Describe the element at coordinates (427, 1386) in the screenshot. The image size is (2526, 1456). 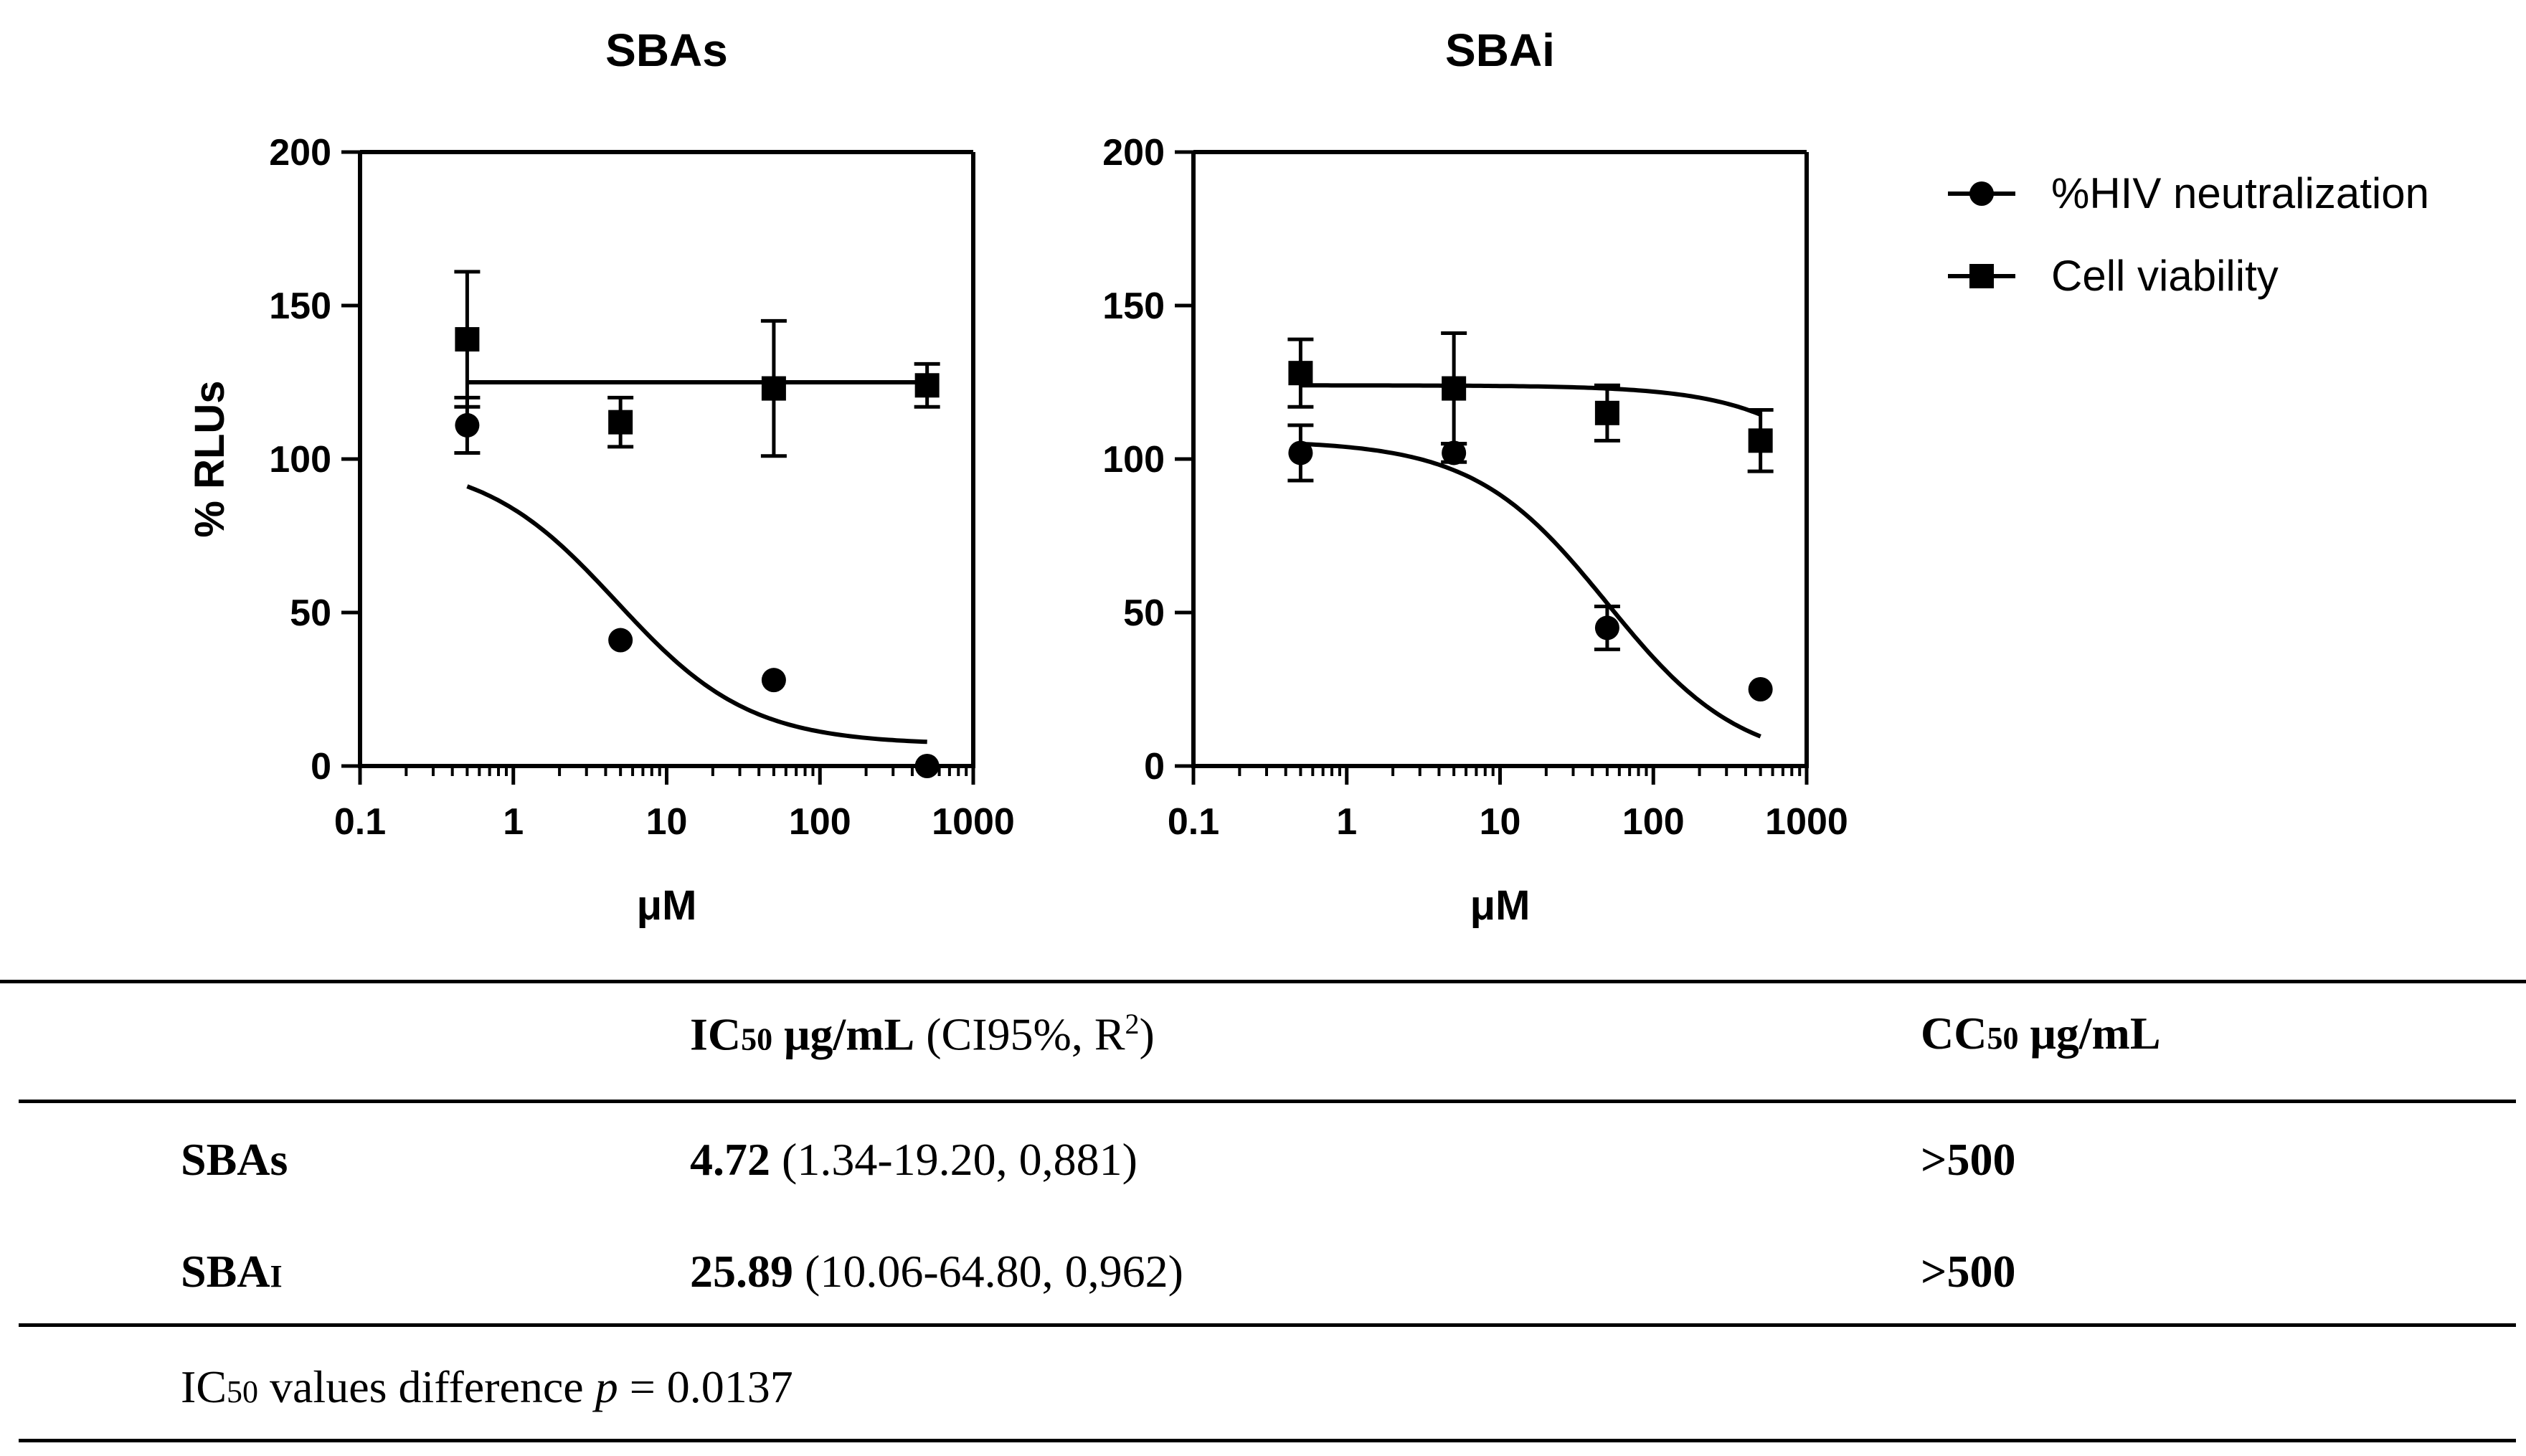
I see `footer-text: values difference` at that location.